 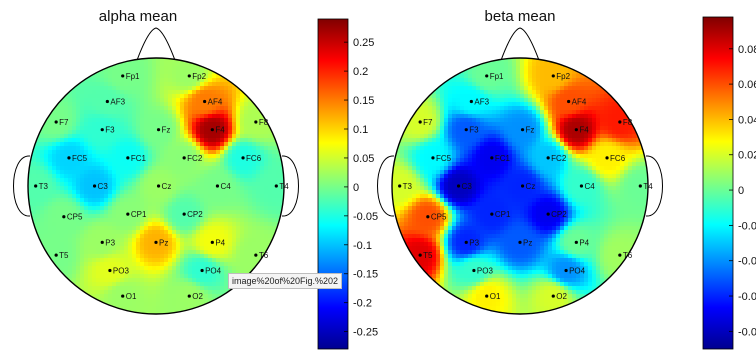 What do you see at coordinates (276, 186) in the screenshot?
I see `electrode-t4` at bounding box center [276, 186].